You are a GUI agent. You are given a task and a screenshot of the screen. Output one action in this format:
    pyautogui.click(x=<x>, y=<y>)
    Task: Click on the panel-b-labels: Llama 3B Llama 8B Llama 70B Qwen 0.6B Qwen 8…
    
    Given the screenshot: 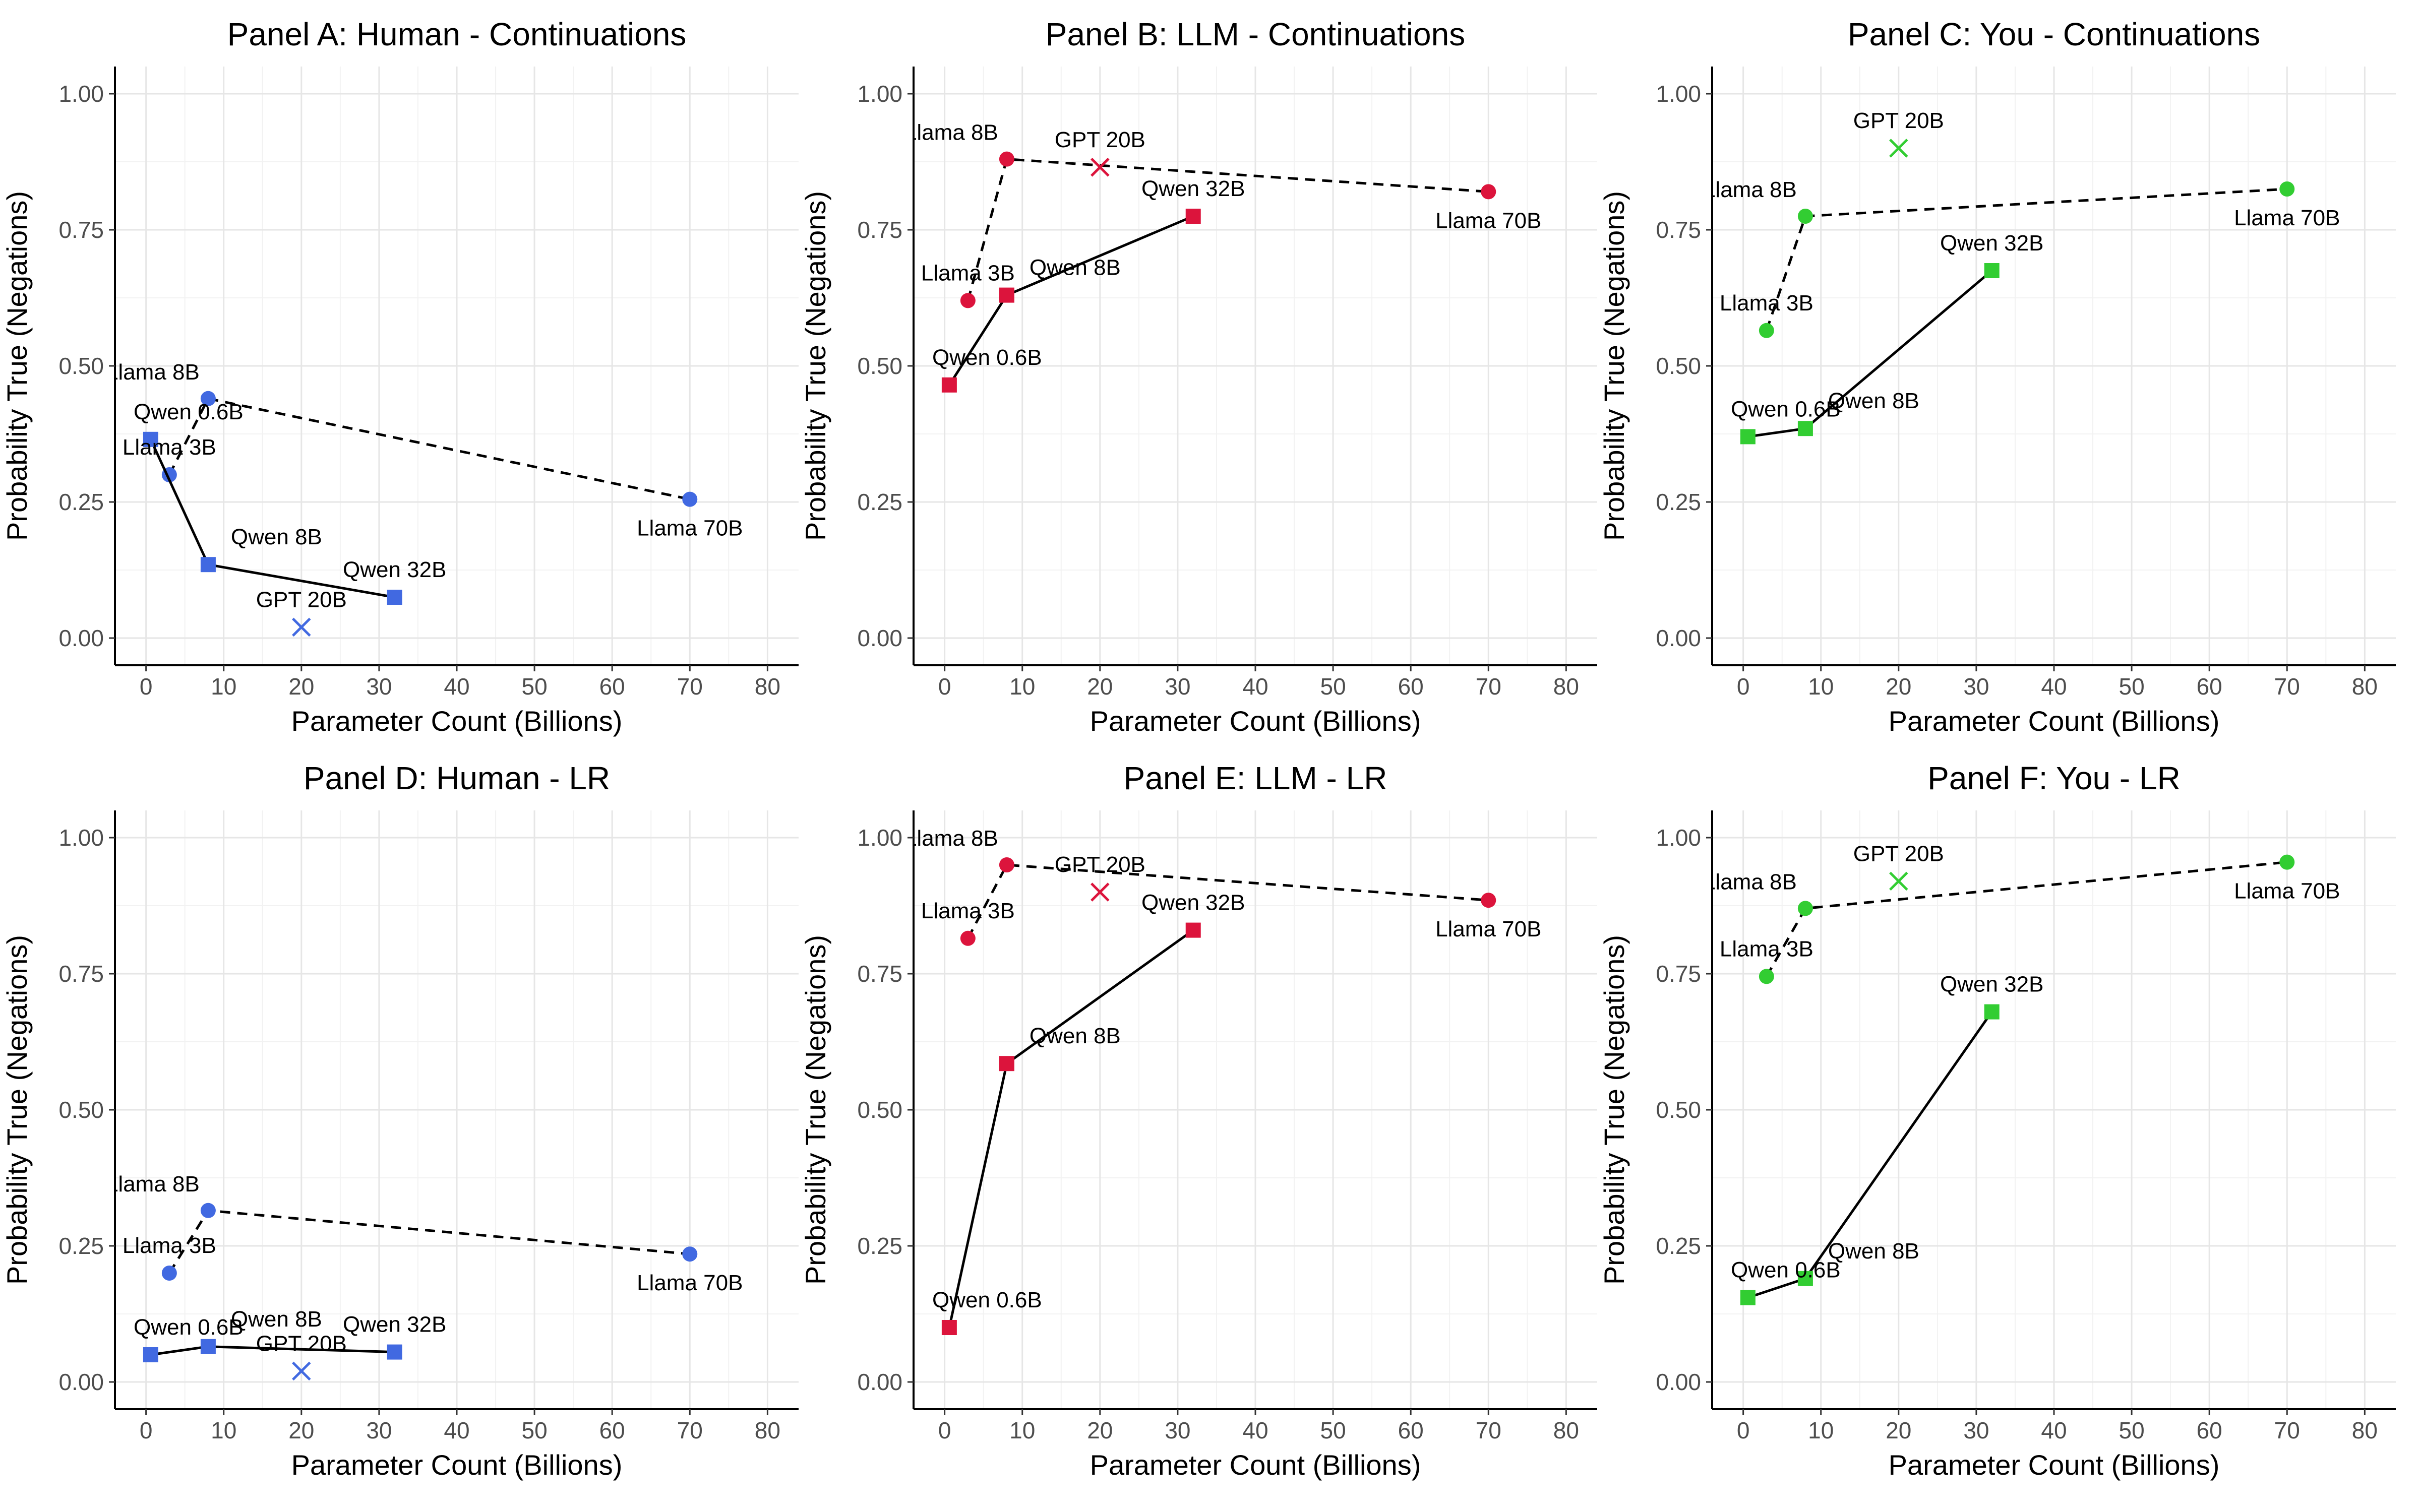 What is the action you would take?
    pyautogui.click(x=1227, y=245)
    